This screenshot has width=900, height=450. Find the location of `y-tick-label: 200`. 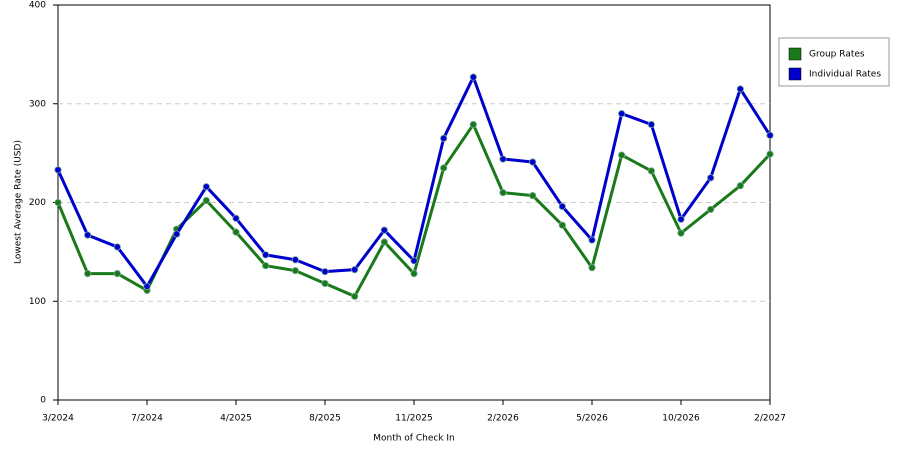

y-tick-label: 200 is located at coordinates (37, 203).